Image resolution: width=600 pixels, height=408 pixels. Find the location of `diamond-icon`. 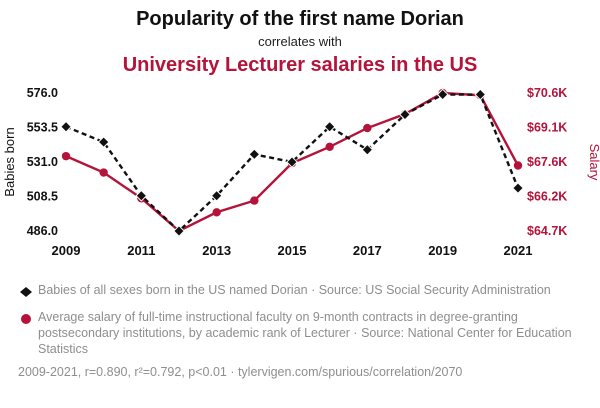

diamond-icon is located at coordinates (28, 292).